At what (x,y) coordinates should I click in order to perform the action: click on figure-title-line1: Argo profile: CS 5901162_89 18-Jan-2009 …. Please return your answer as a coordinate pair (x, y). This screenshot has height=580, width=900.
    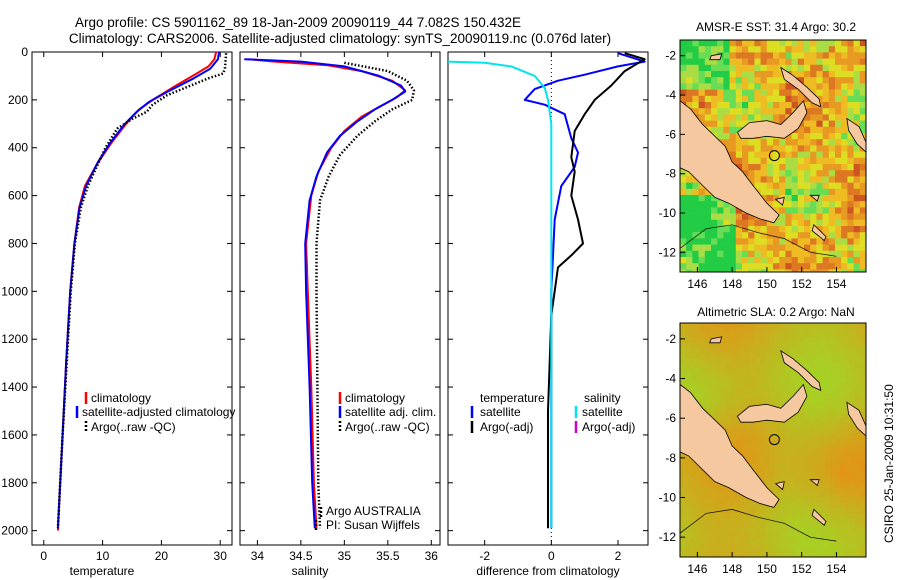
    Looking at the image, I should click on (298, 22).